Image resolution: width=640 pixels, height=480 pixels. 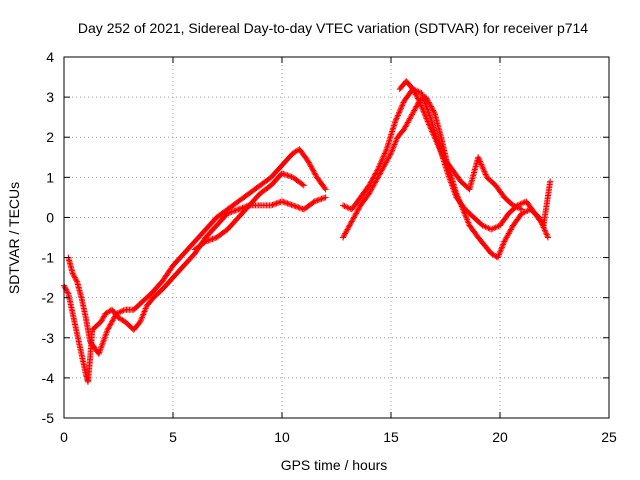 I want to click on y-tick-label: -5, so click(x=48, y=418).